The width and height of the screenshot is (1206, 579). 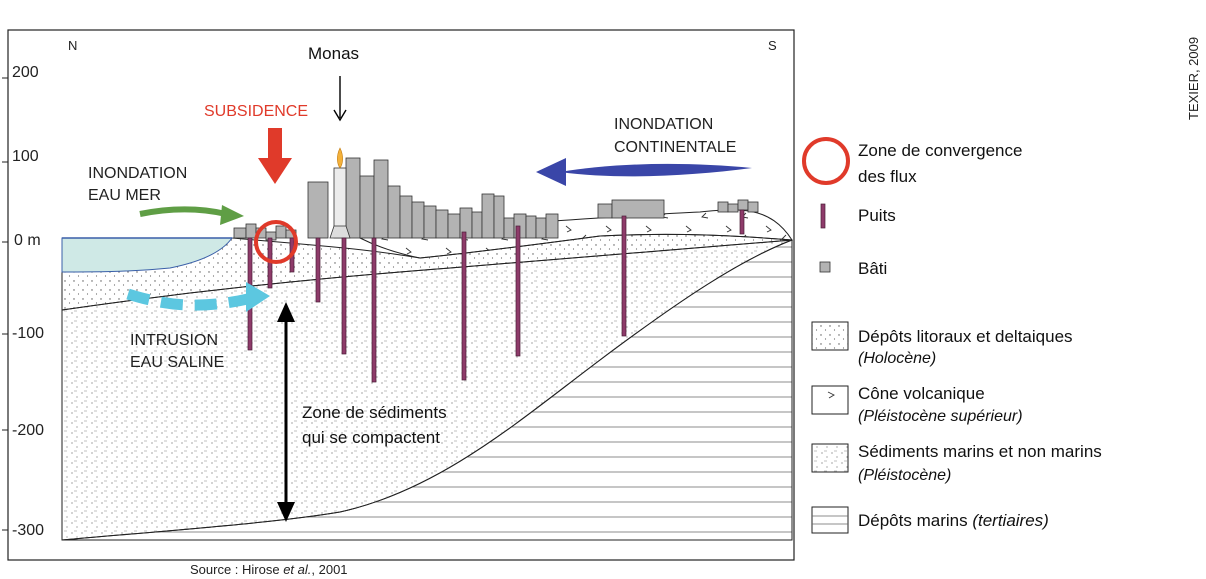 What do you see at coordinates (826, 161) in the screenshot?
I see `legend-convergence-icon` at bounding box center [826, 161].